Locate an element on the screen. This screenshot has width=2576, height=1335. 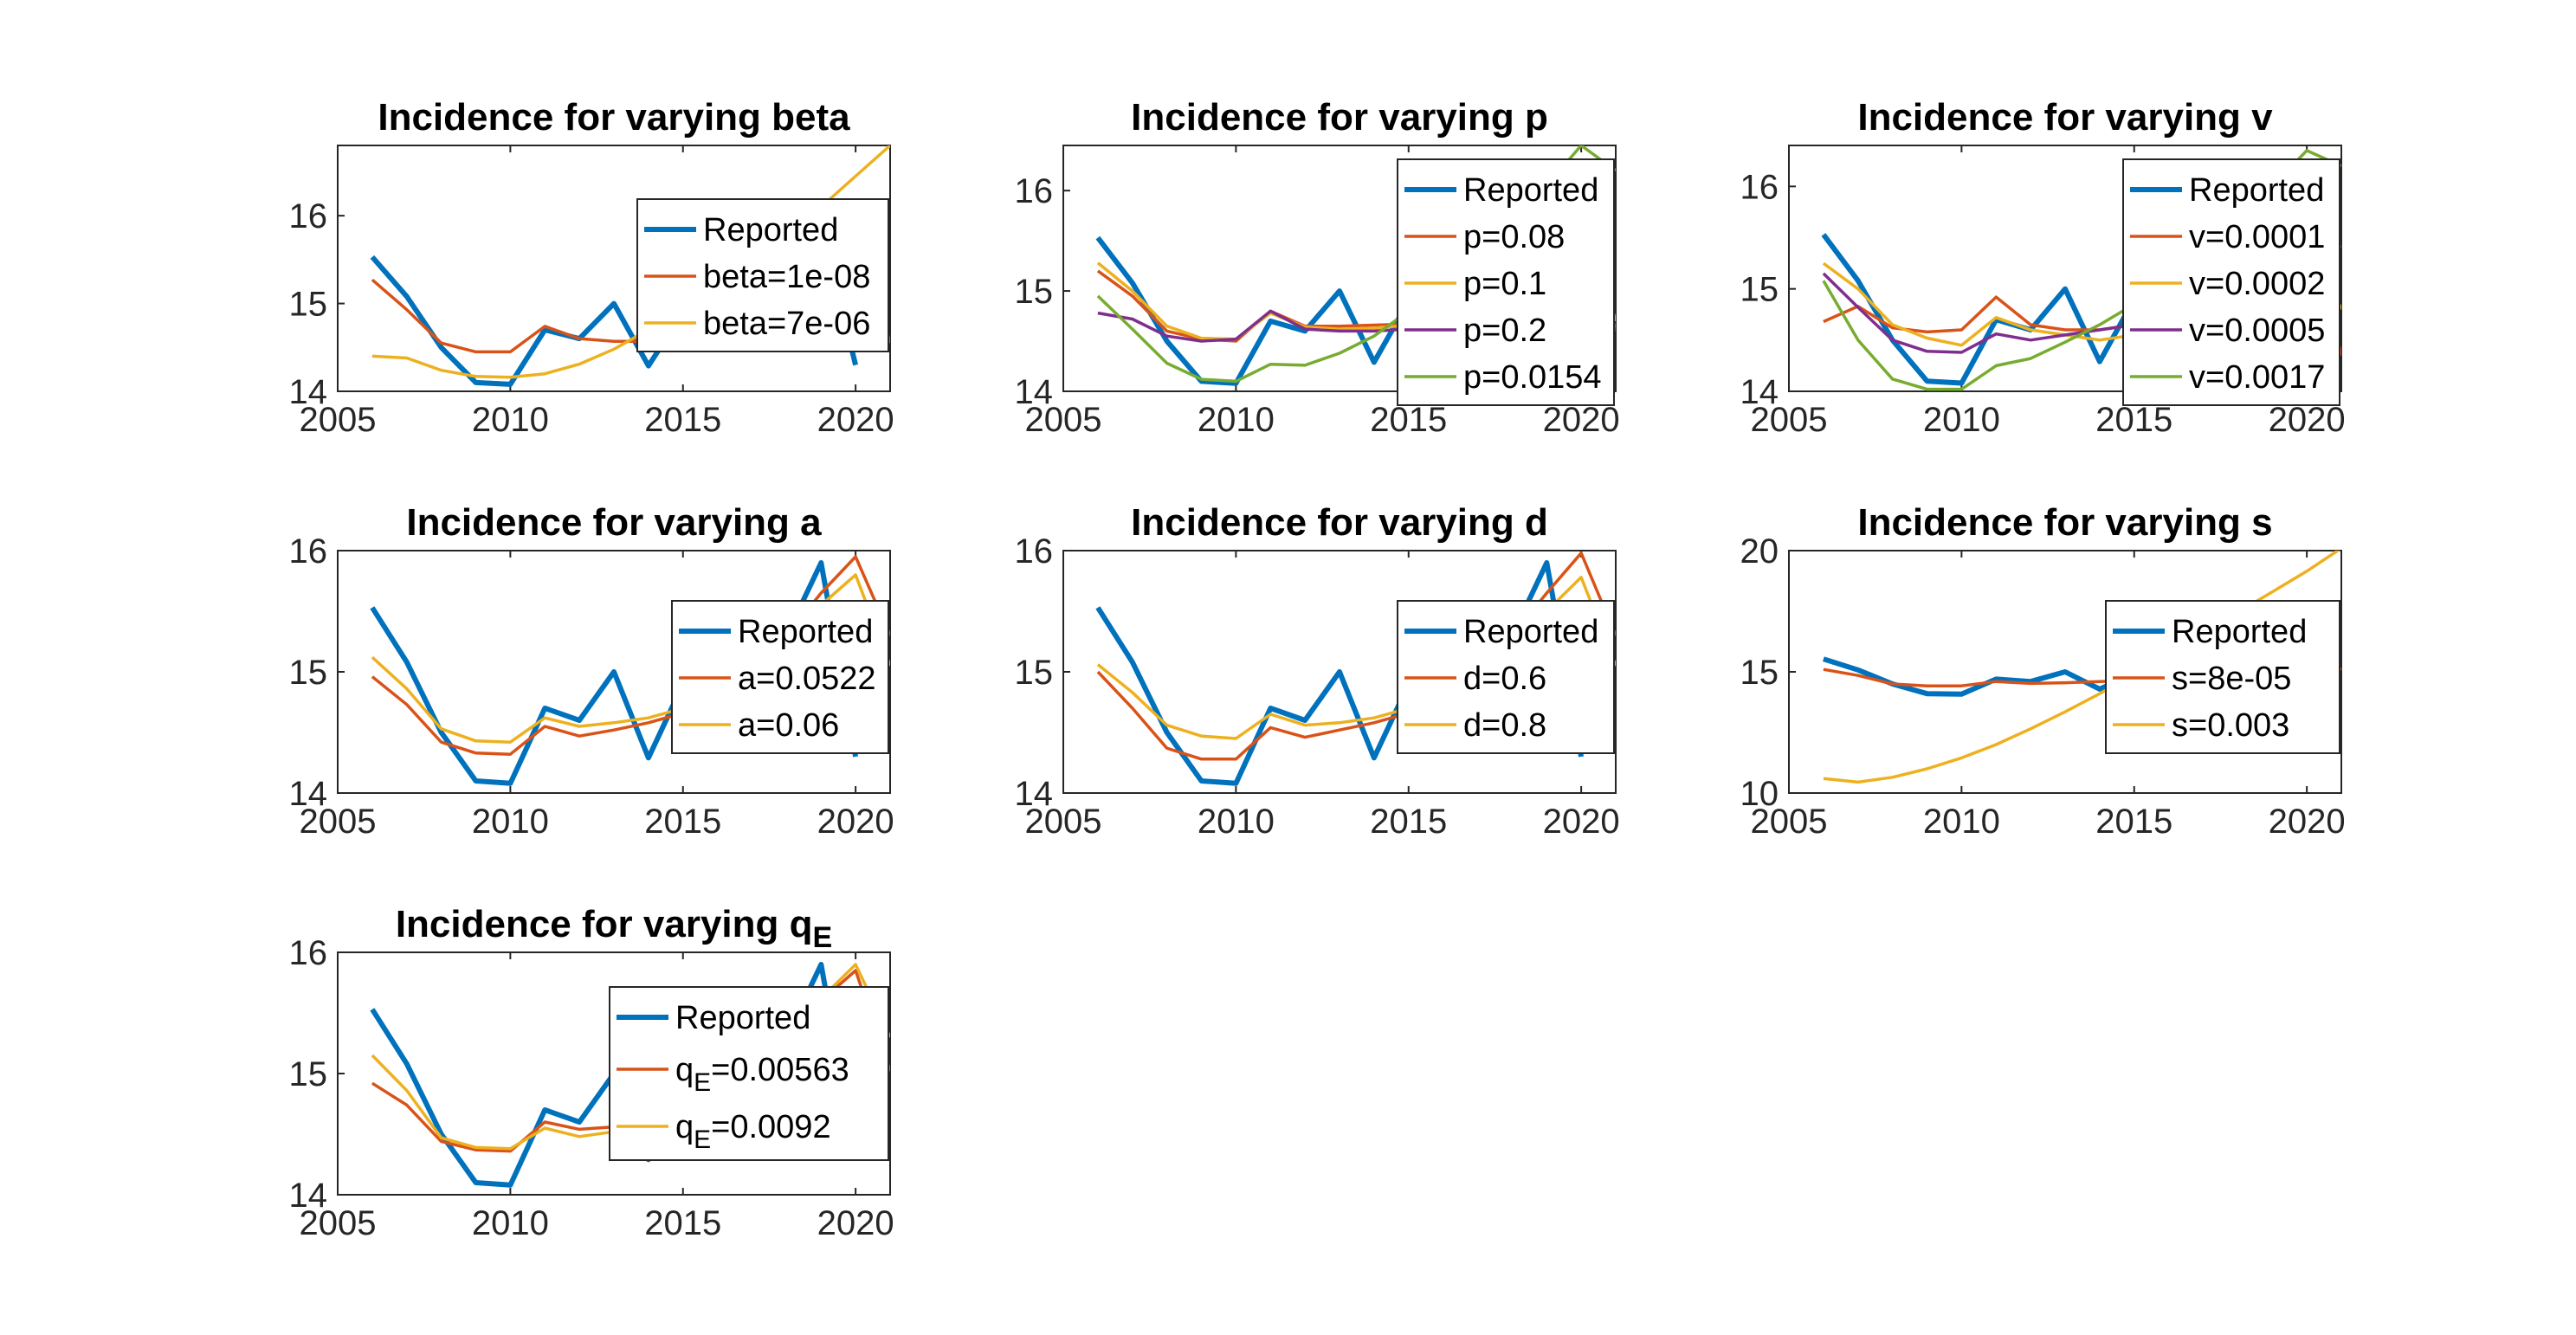
legend: Reported s=8e-05 s=0.003 is located at coordinates (2222, 677).